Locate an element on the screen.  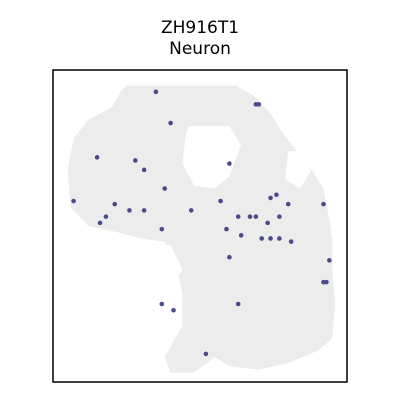
chart-title: ZH916T1 is located at coordinates (200, 28).